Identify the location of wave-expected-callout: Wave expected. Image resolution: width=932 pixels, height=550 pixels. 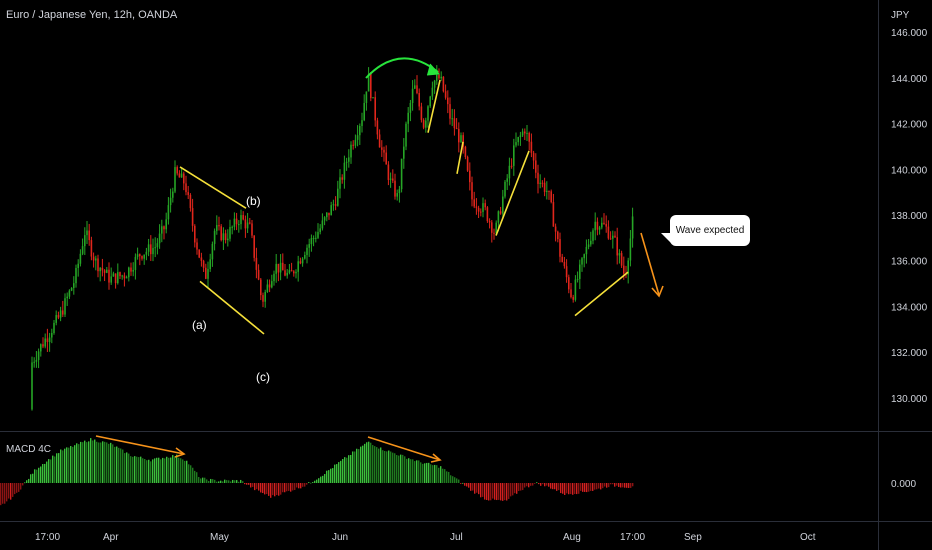
(705, 230).